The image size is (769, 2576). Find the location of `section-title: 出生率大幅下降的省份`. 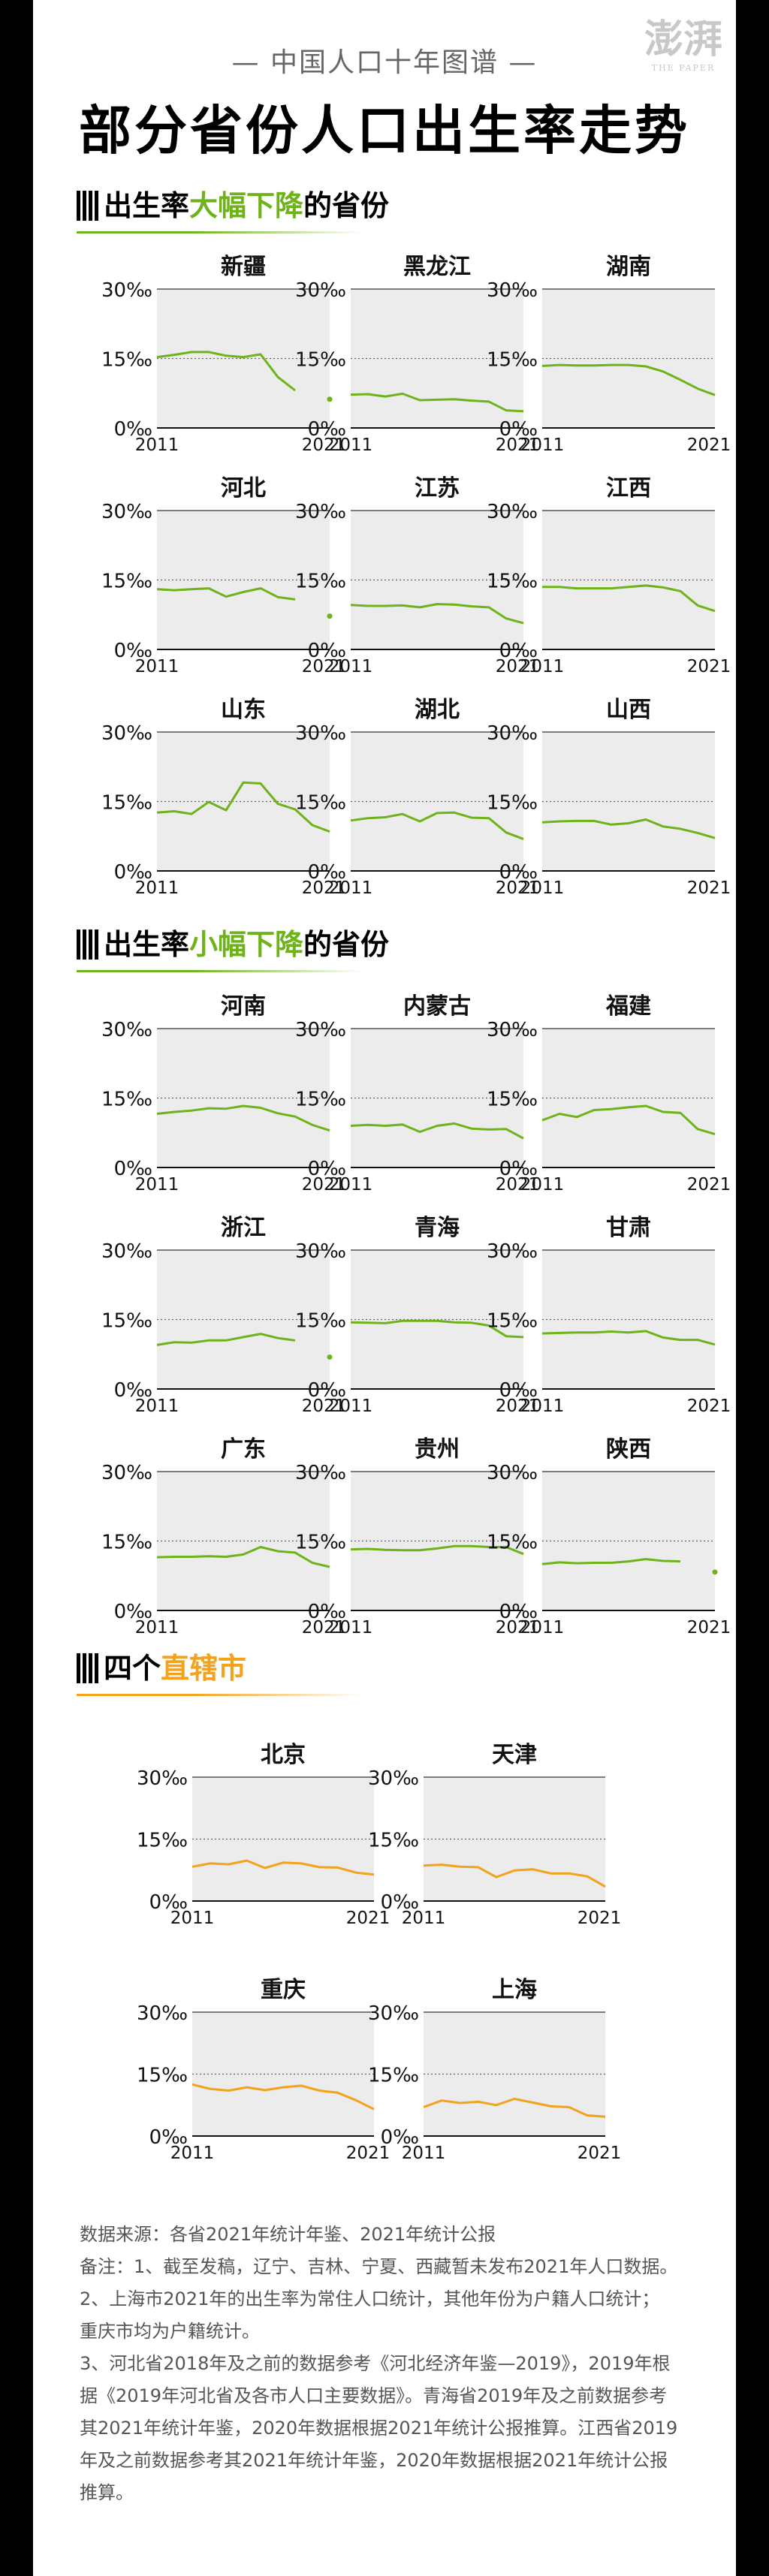

section-title: 出生率大幅下降的省份 is located at coordinates (246, 206).